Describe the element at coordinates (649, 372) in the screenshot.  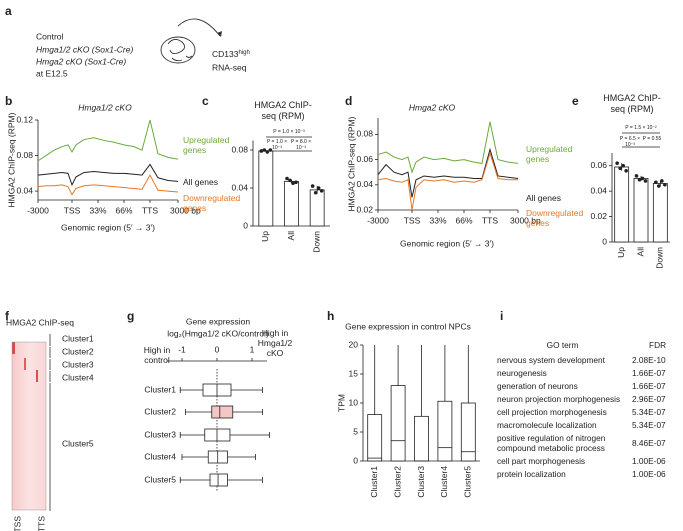
I see `fdr: 1.66E-07` at that location.